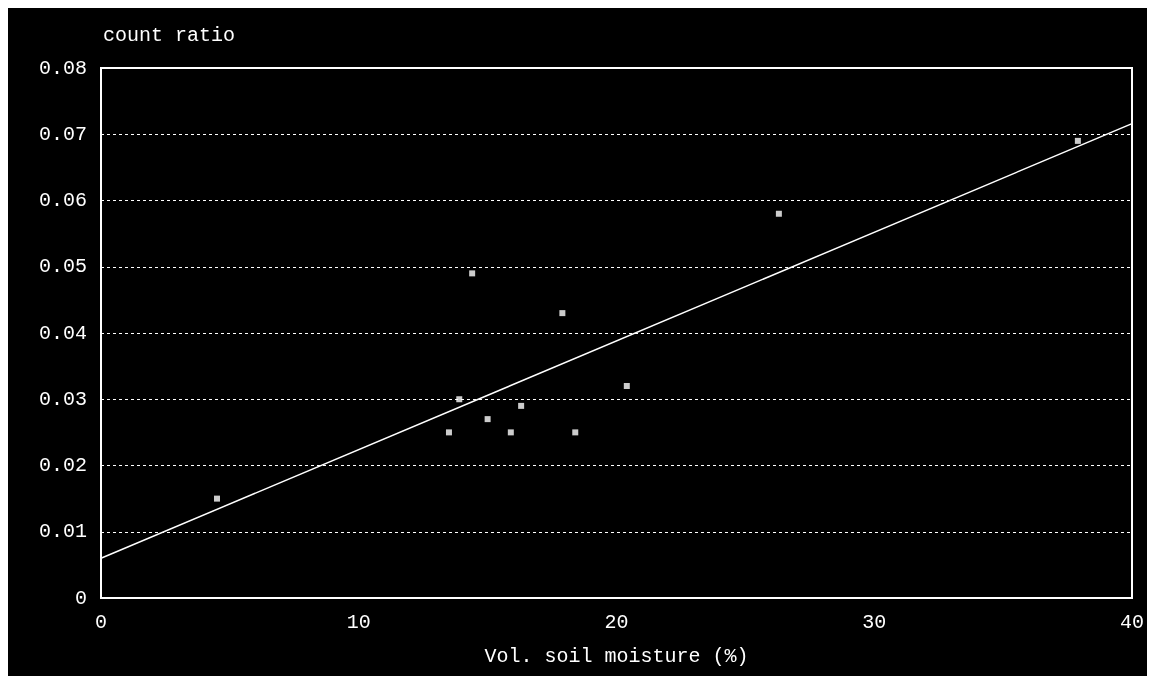 This screenshot has width=1155, height=684. I want to click on x-axis-title: Vol. soil moisture (%), so click(616, 656).